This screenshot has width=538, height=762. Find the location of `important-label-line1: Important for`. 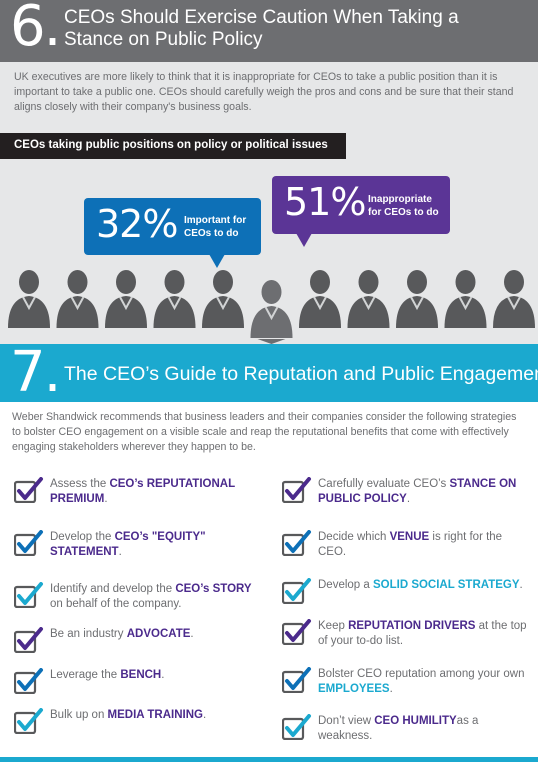

important-label-line1: Important for is located at coordinates (215, 220).